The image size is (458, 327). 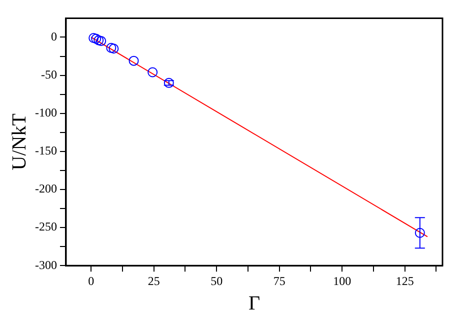 What do you see at coordinates (19, 142) in the screenshot?
I see `y-axis-title: U/NkT` at bounding box center [19, 142].